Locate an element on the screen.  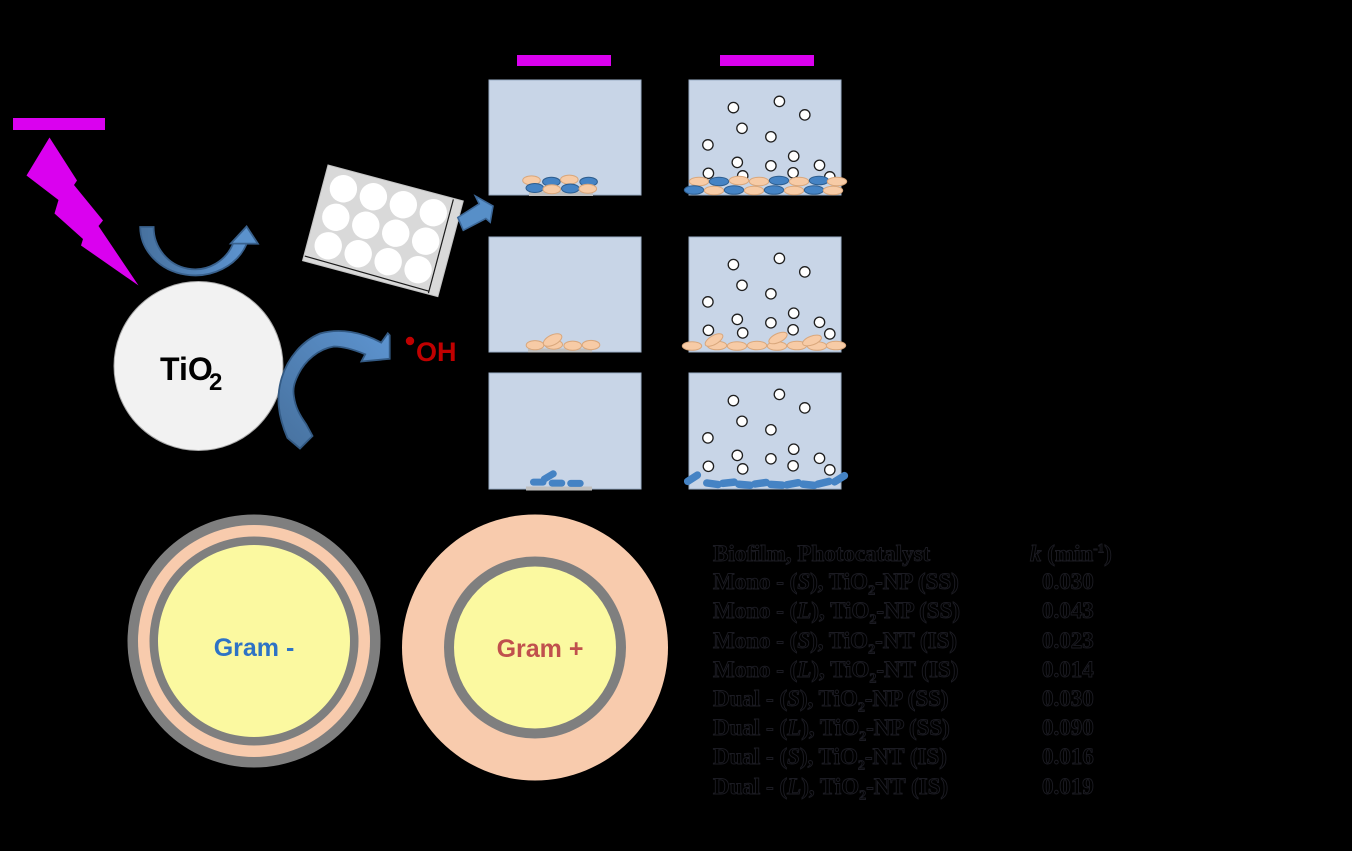
svg-text: 2 is located at coordinates (215, 382).